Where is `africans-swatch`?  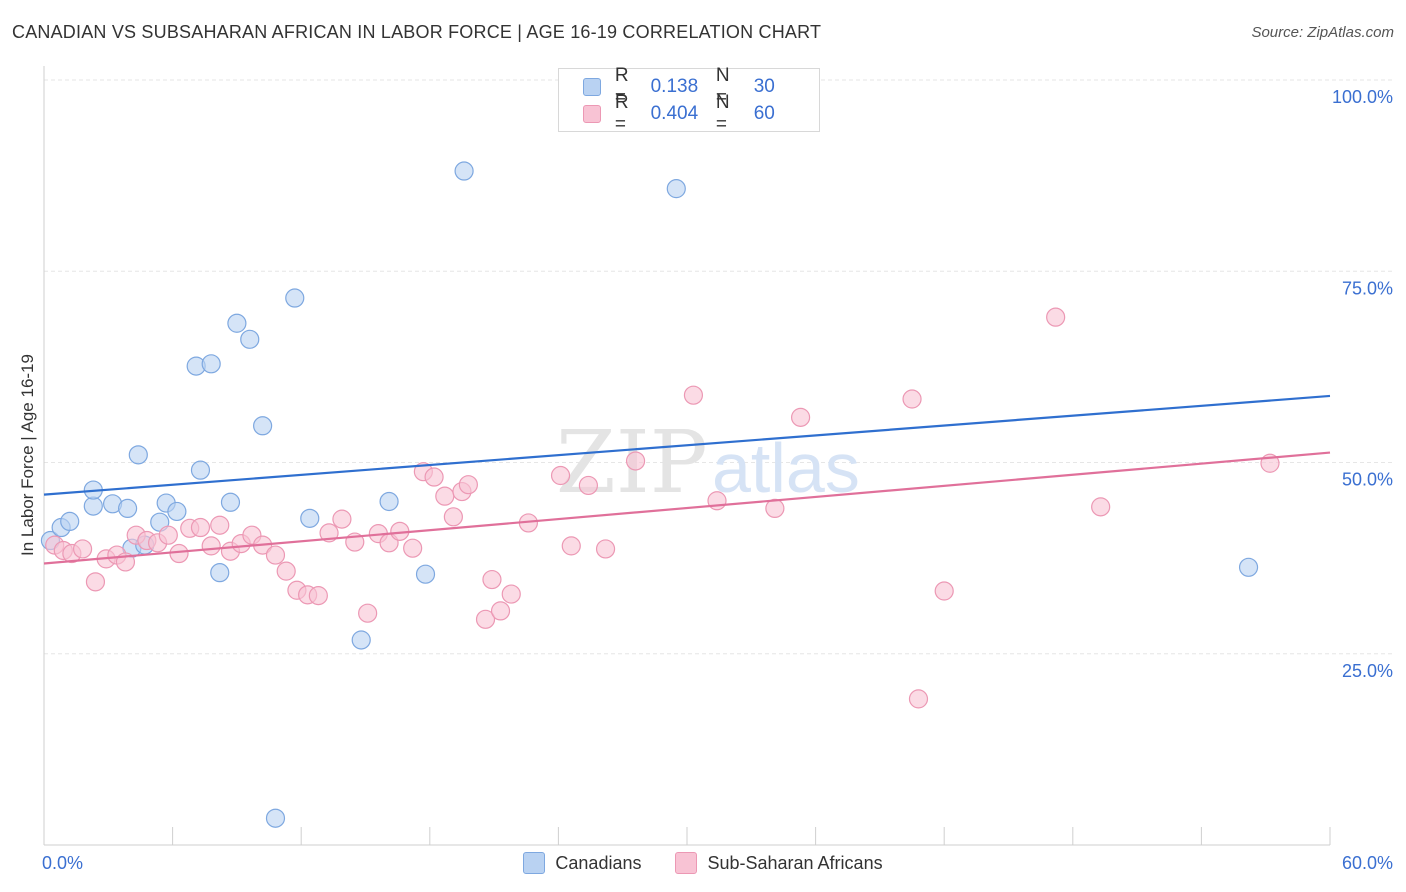
africans-swatch is located at coordinates (592, 114).